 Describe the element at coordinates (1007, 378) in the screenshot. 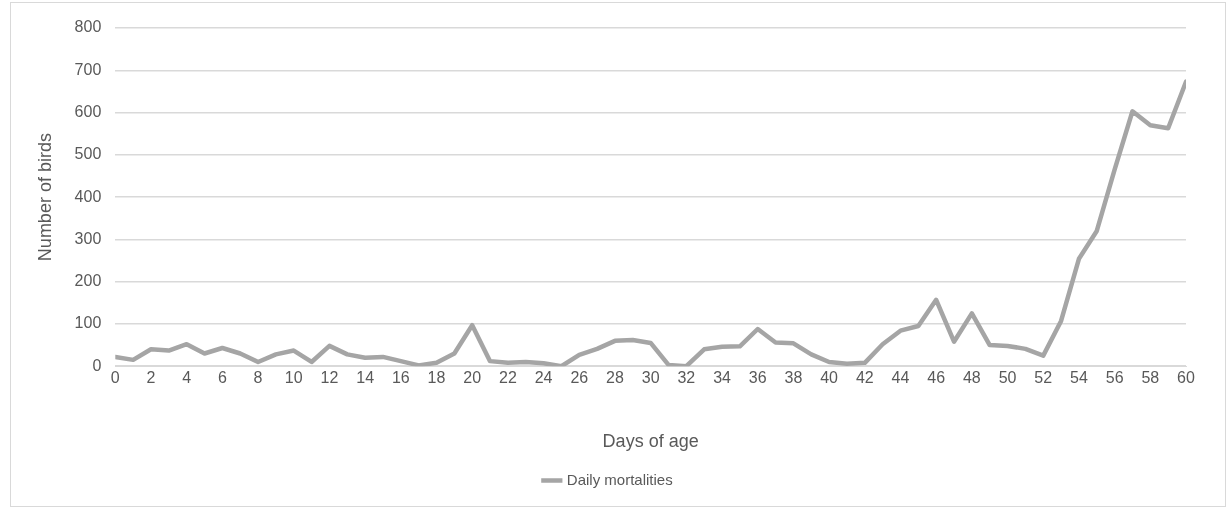

I see `x-tick-label: 50` at that location.